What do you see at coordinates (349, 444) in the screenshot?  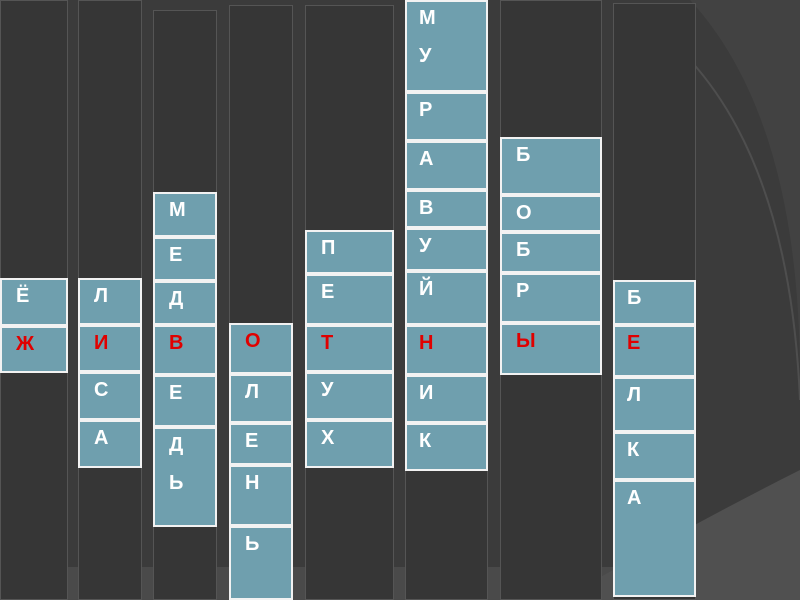 I see `crossword-cell: Х` at bounding box center [349, 444].